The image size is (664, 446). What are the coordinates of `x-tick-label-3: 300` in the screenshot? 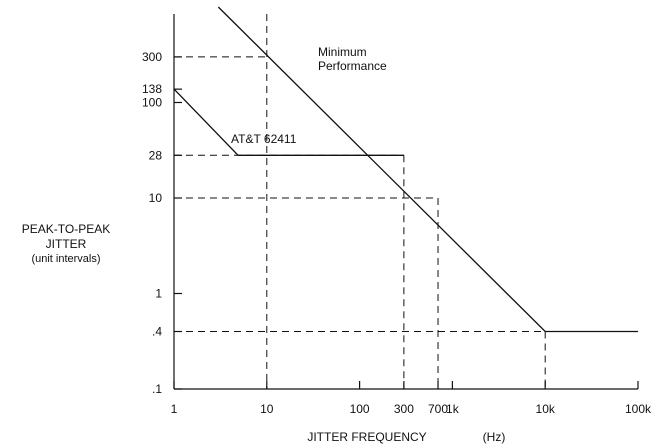 It's located at (404, 409).